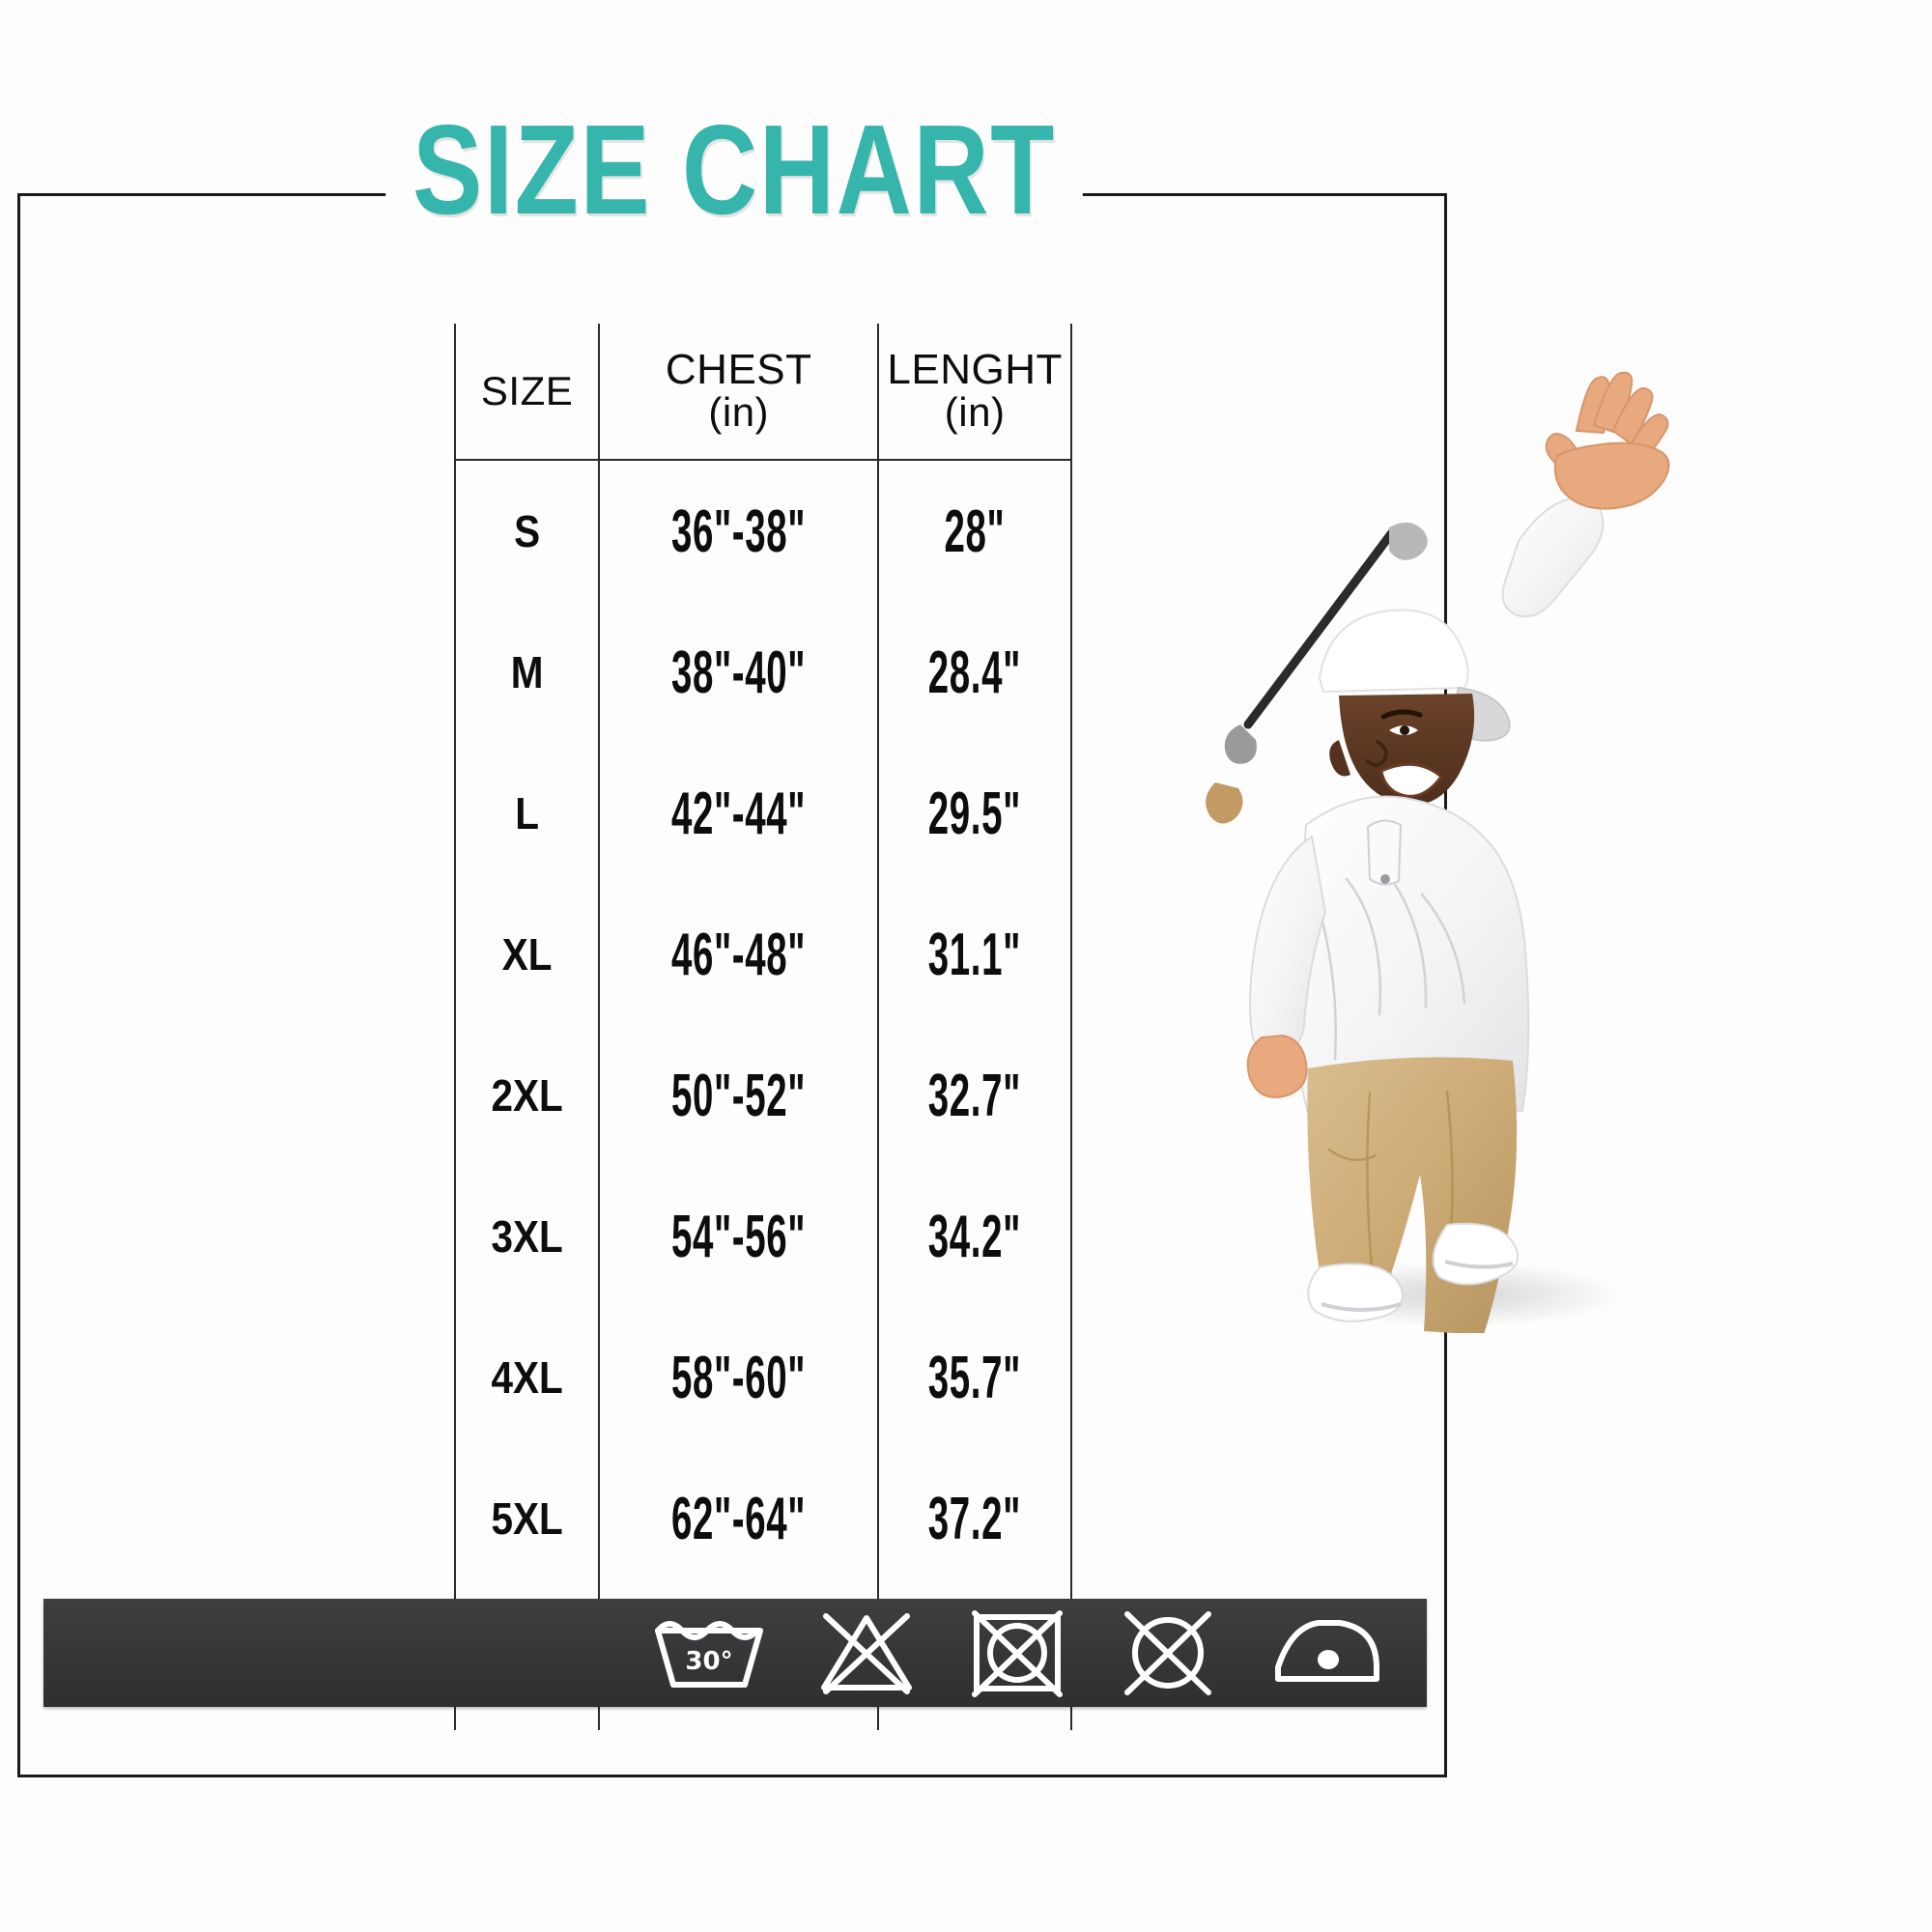 This screenshot has width=1932, height=1932. I want to click on cell-length: 34.2", so click(975, 1236).